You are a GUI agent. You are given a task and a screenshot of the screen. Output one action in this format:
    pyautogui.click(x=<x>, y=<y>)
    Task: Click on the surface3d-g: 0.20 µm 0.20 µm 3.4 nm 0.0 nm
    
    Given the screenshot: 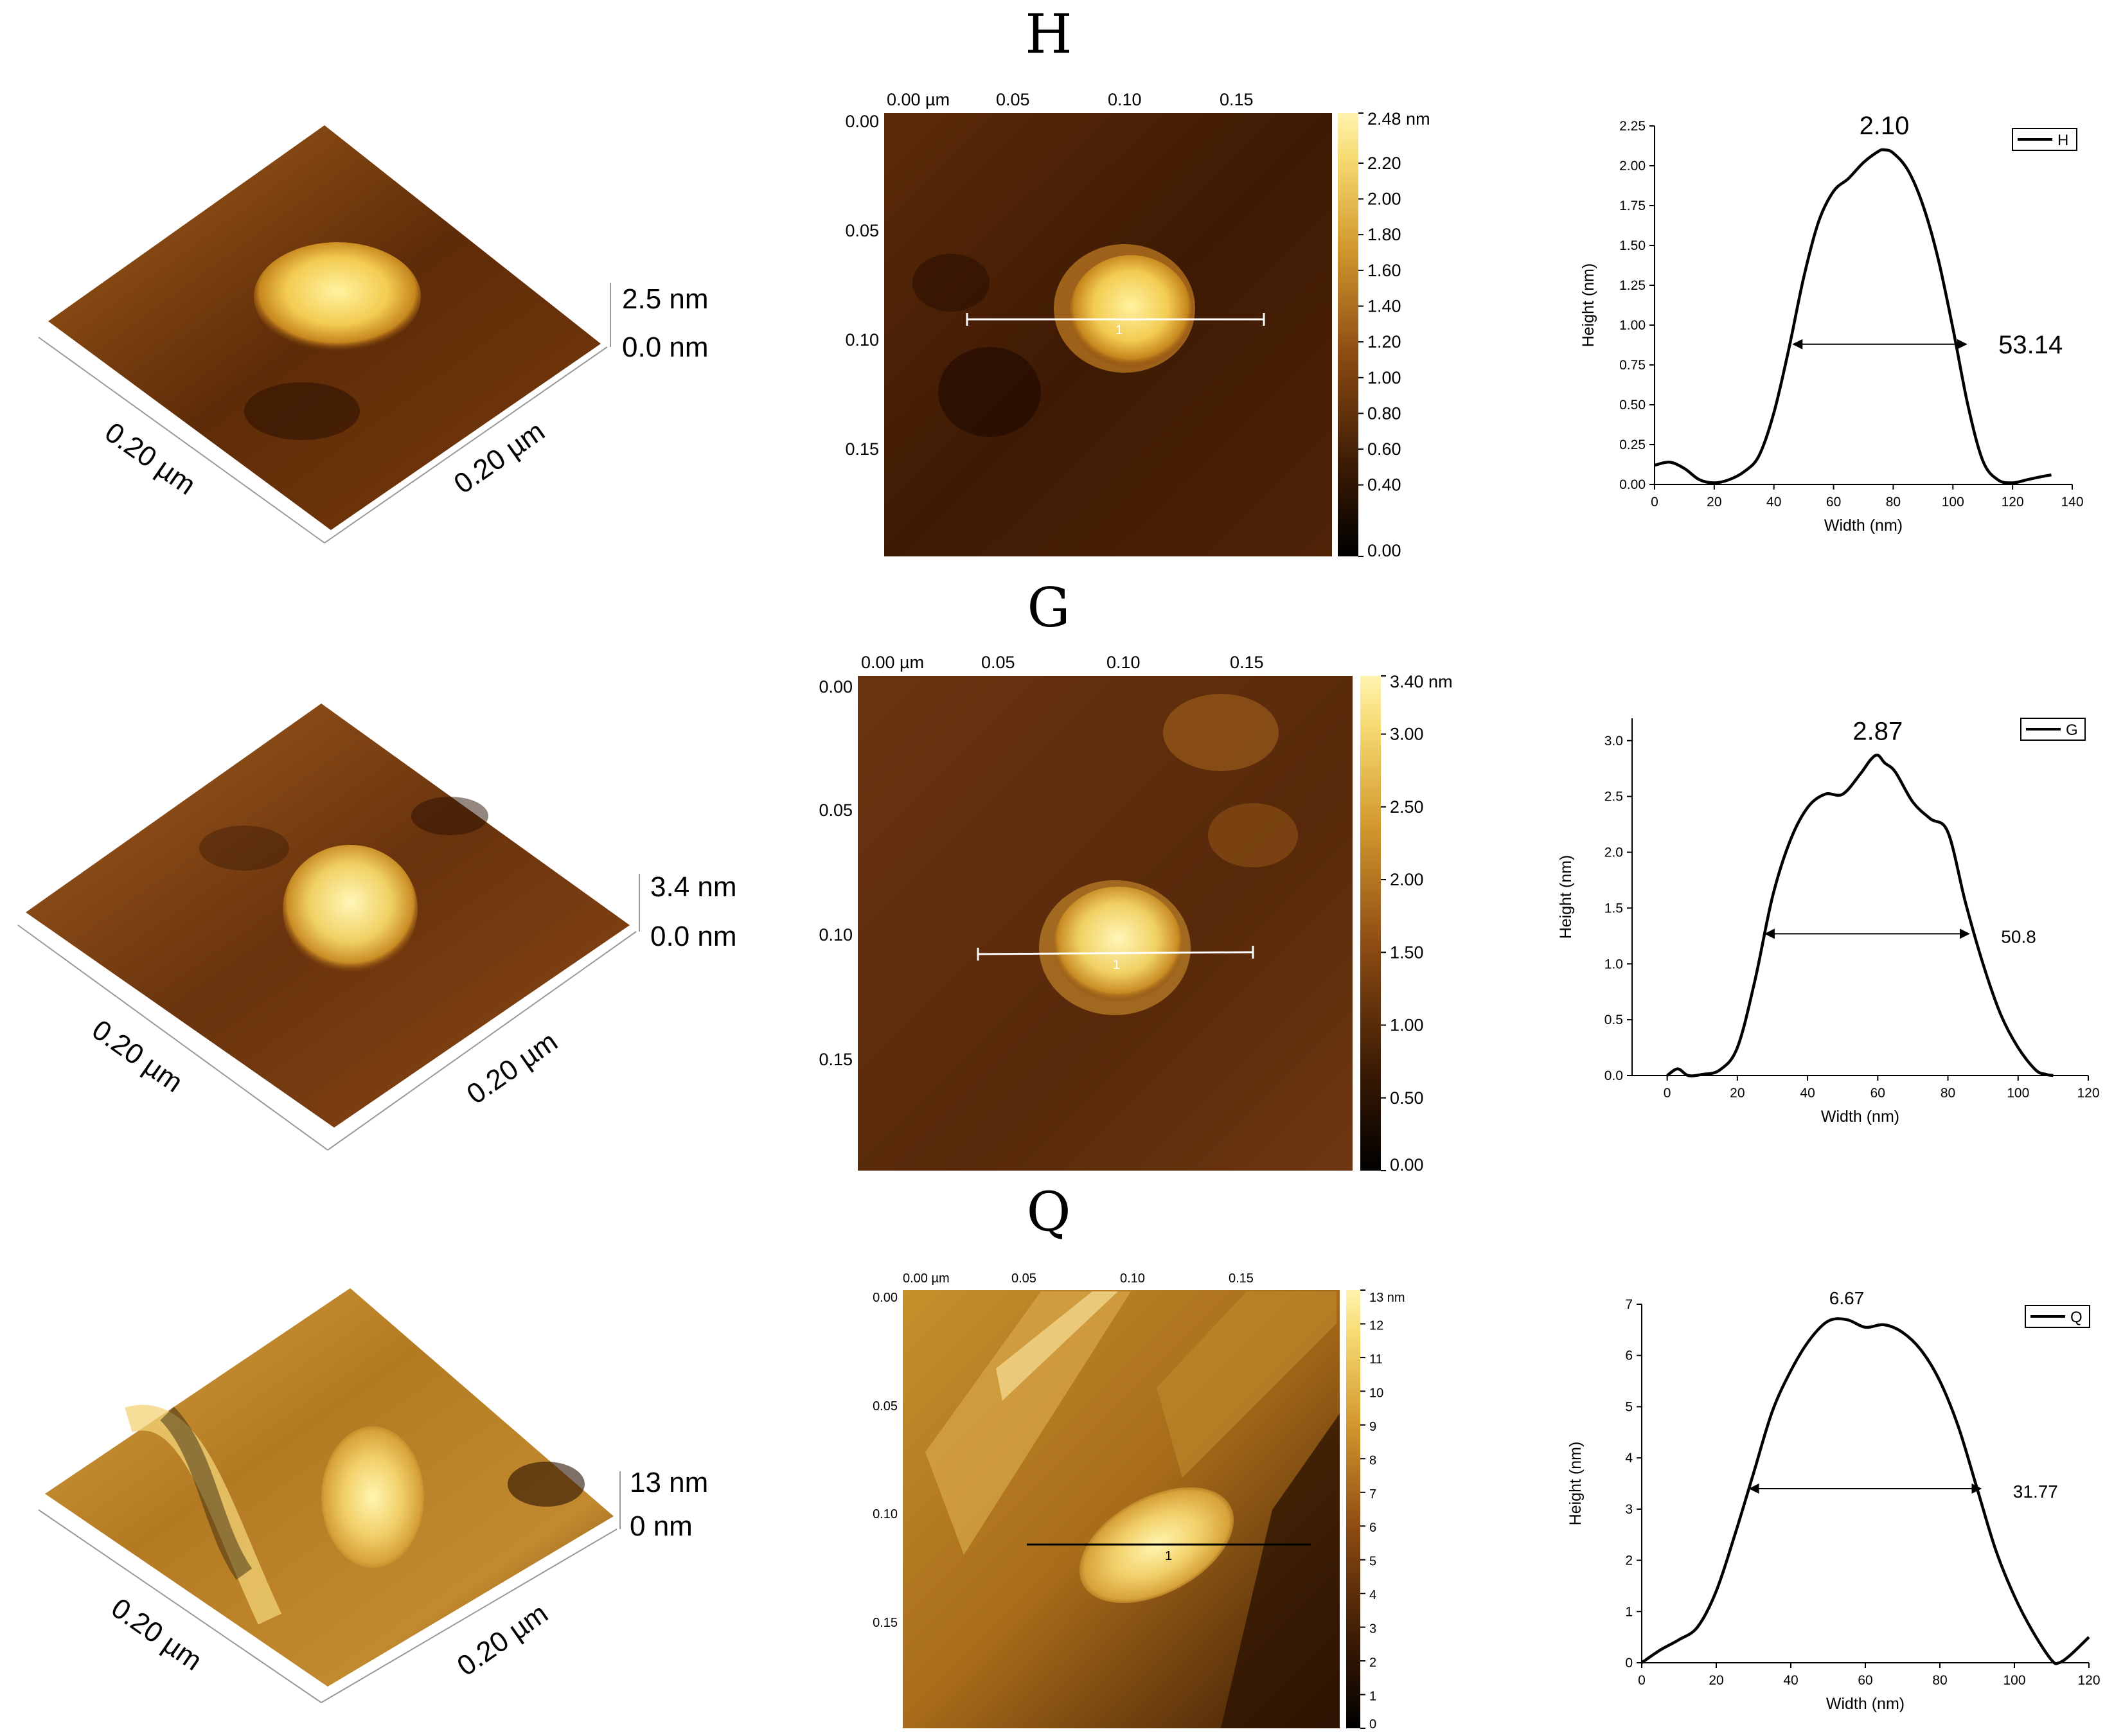 What is the action you would take?
    pyautogui.click(x=377, y=927)
    